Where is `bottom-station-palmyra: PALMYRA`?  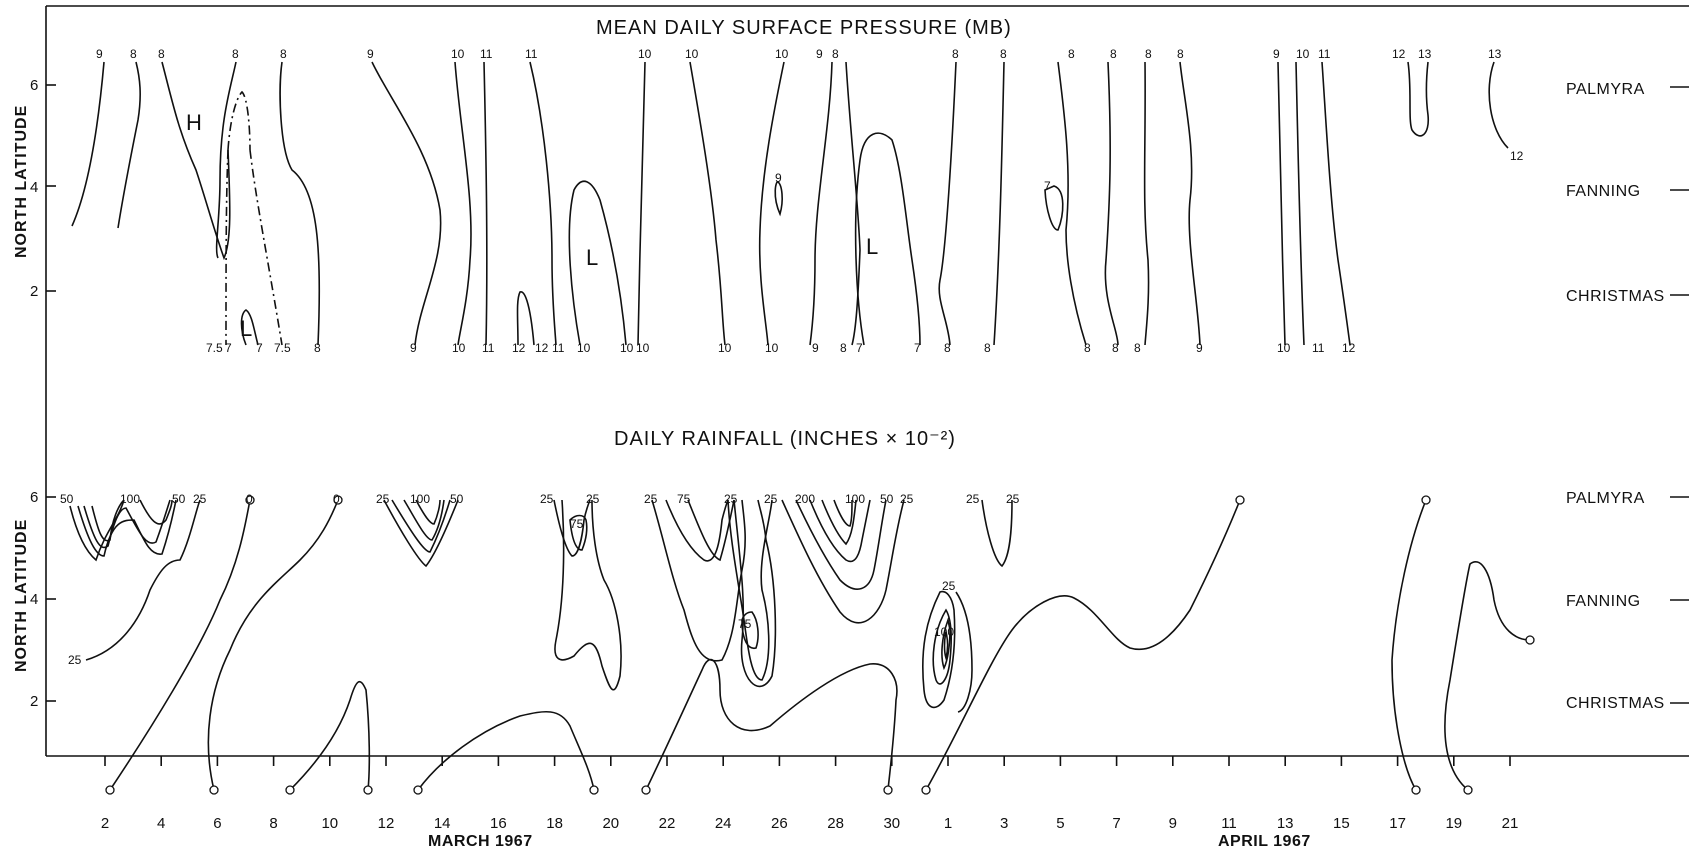
bottom-station-palmyra: PALMYRA is located at coordinates (1605, 498).